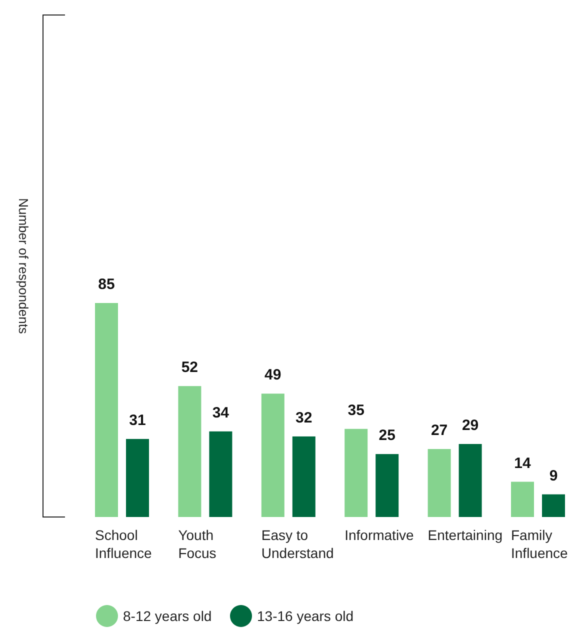 This screenshot has width=572, height=628. I want to click on legend-label: 13-16 years old, so click(305, 616).